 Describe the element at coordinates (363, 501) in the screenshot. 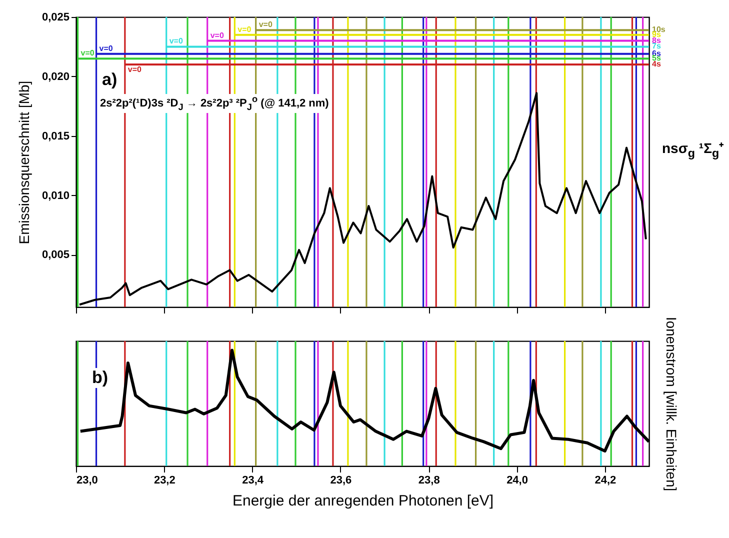

I see `x-axis-title: Energie der anregenden Photonen [eV]` at that location.